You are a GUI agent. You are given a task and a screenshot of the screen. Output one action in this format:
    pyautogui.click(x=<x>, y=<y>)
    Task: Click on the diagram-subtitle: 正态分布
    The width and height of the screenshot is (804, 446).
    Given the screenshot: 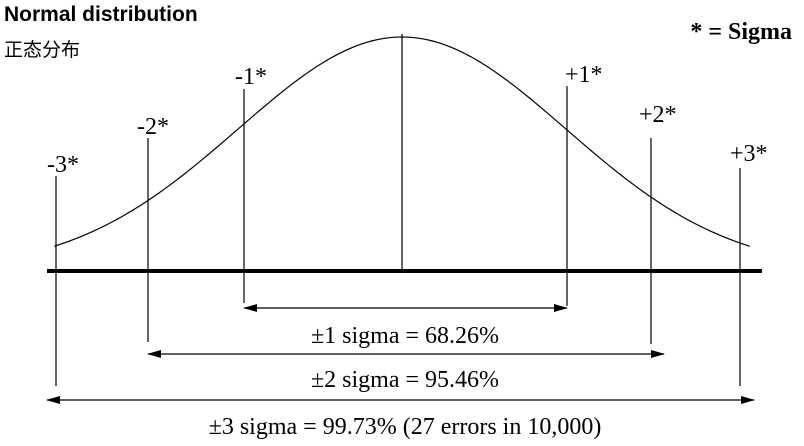 What is the action you would take?
    pyautogui.click(x=42, y=50)
    